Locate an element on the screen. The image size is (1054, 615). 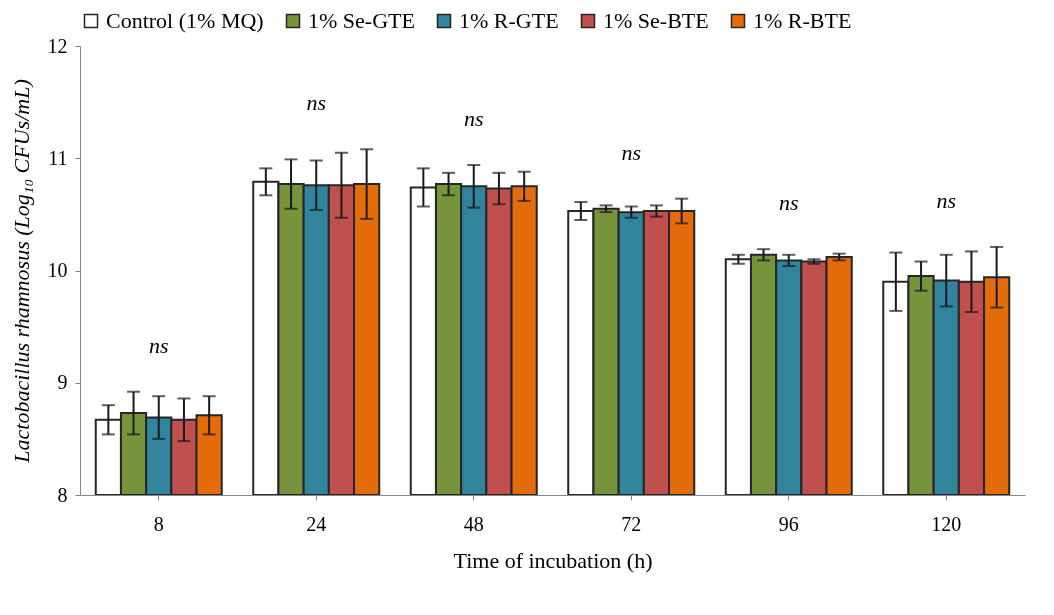
x-tick-label: 8 is located at coordinates (158, 523).